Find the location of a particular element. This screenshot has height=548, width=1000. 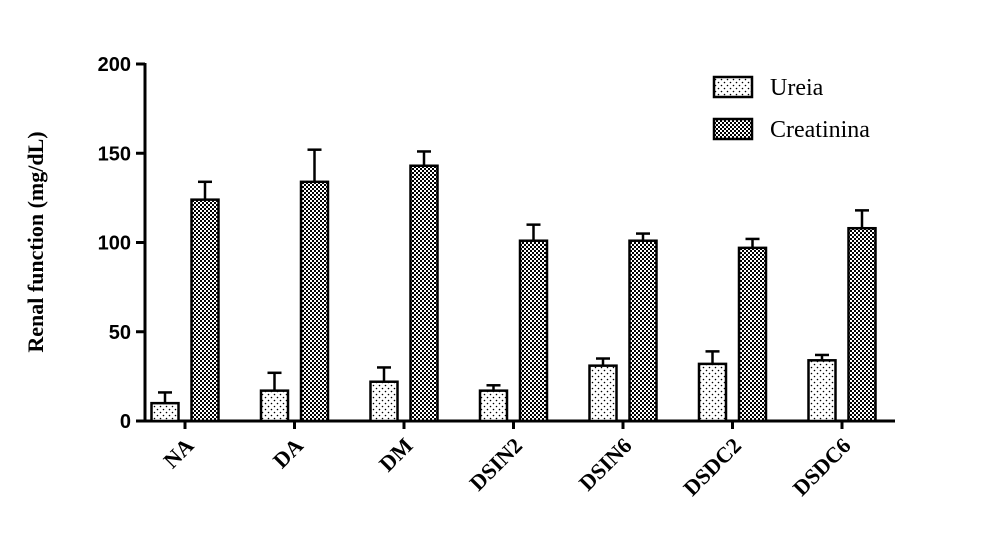

y-tick-label: 100 is located at coordinates (114, 244).